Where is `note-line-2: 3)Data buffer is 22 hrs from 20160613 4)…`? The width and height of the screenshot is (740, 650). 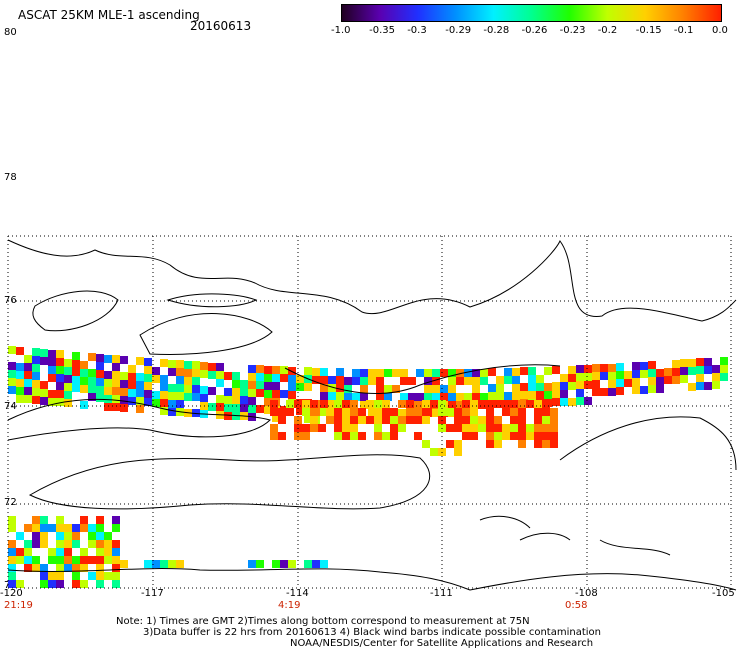 note-line-2: 3)Data buffer is 22 hrs from 20160613 4)… is located at coordinates (372, 632).